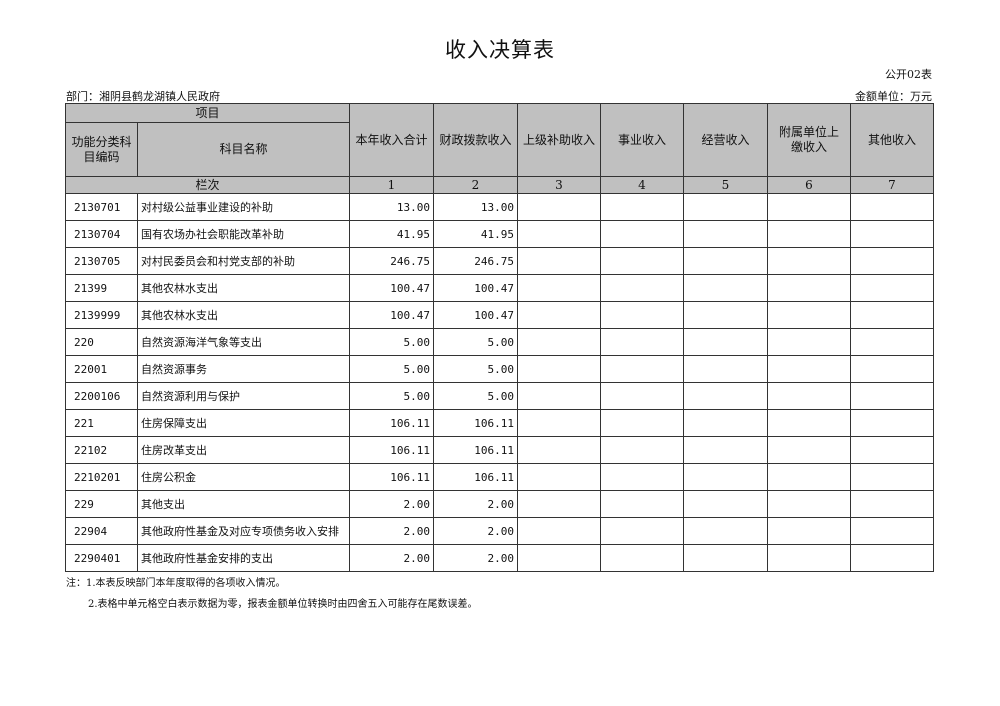  What do you see at coordinates (391, 288) in the screenshot?
I see `row-total: 100.47` at bounding box center [391, 288].